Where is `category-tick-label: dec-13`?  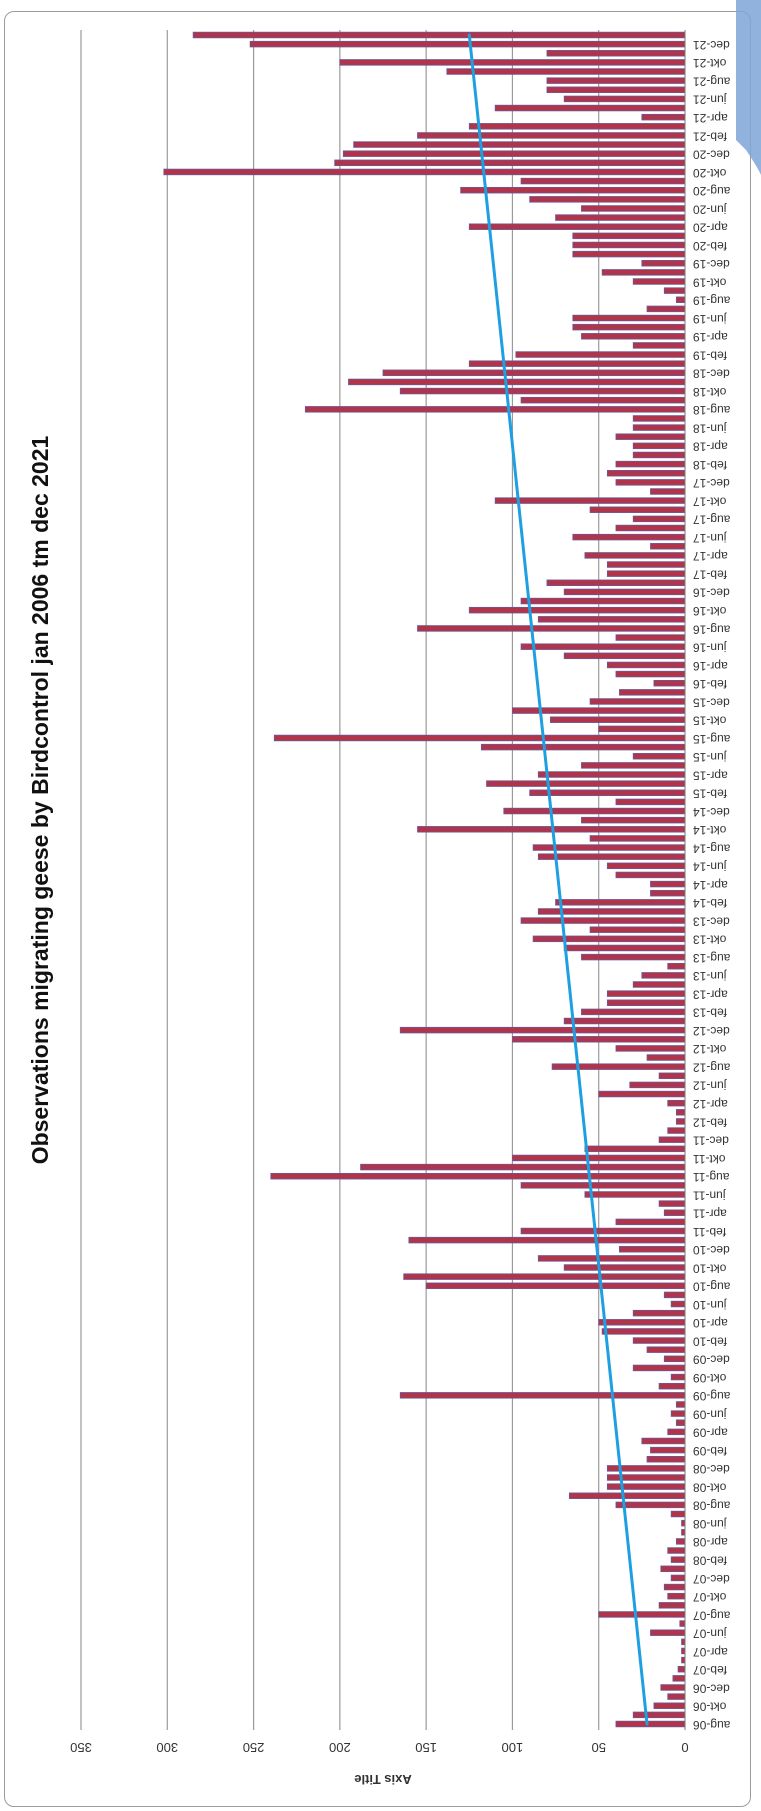 category-tick-label: dec-13 is located at coordinates (711, 921).